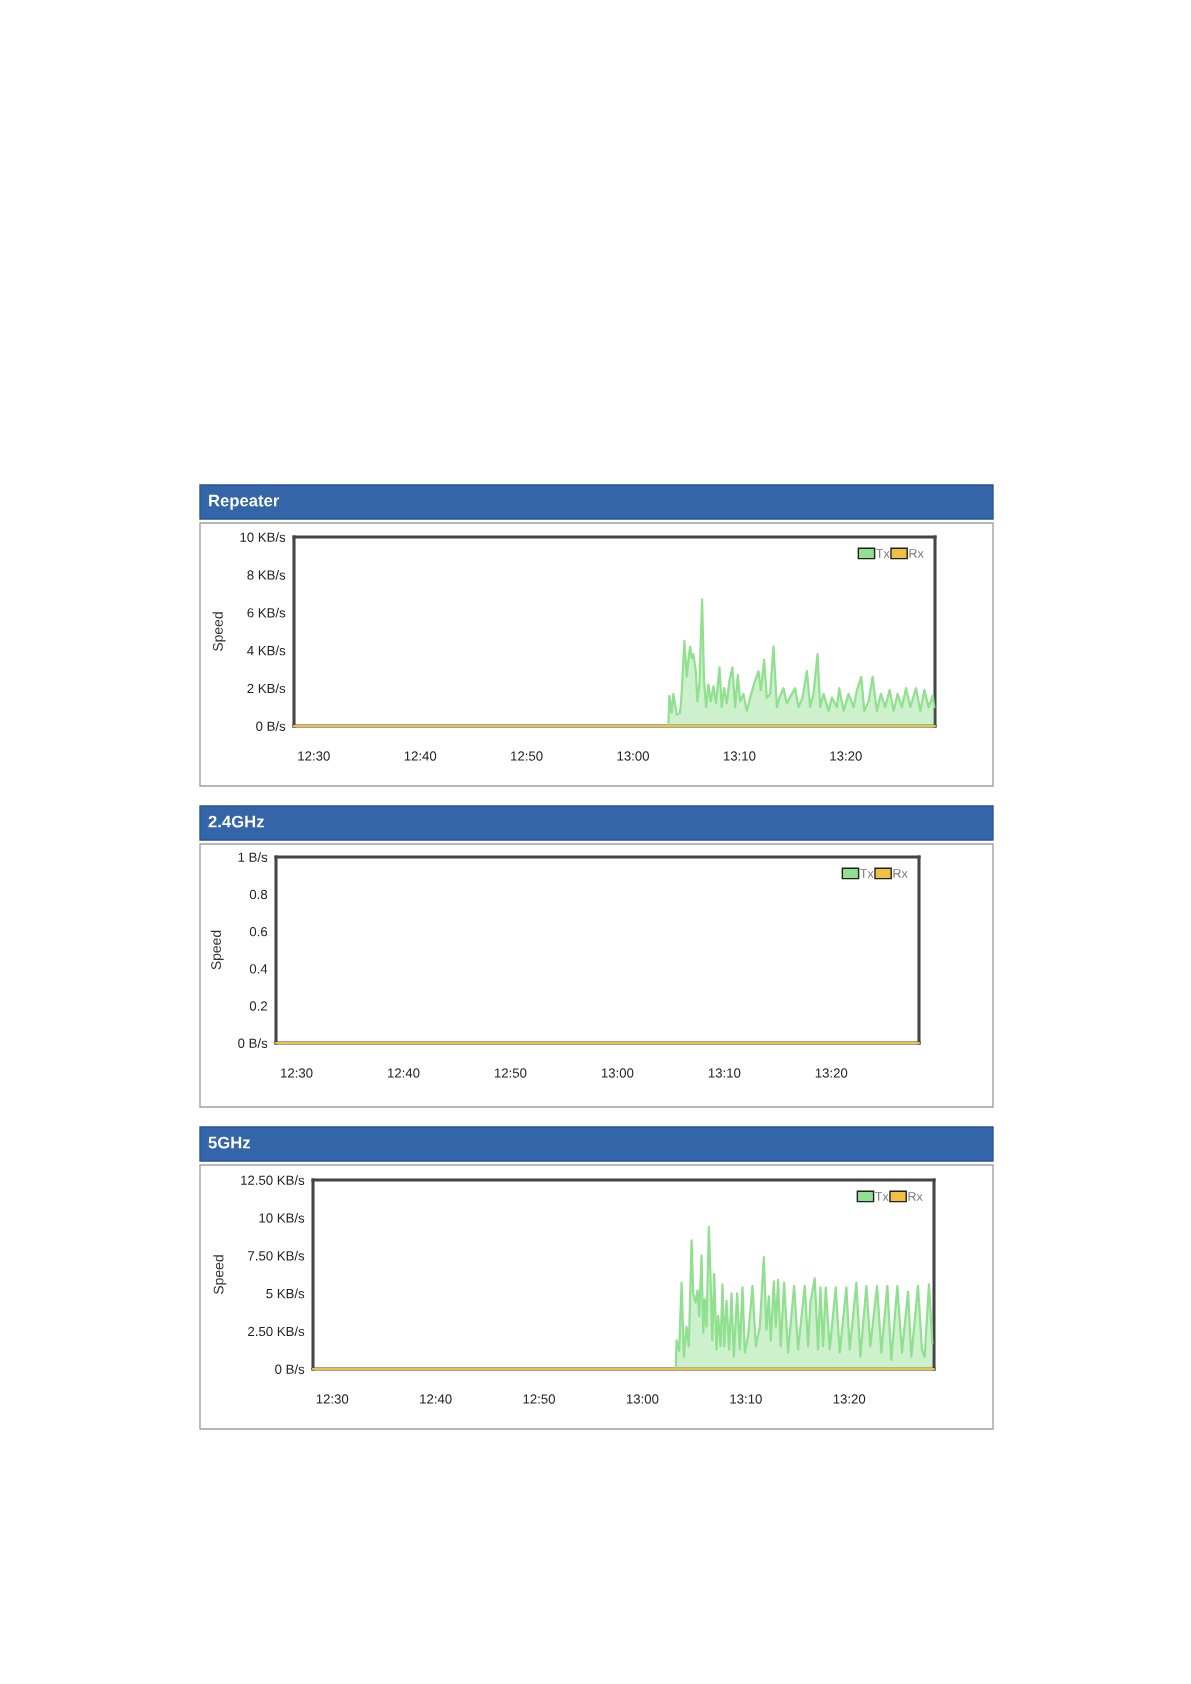 Image resolution: width=1191 pixels, height=1684 pixels. Describe the element at coordinates (266, 612) in the screenshot. I see `y-tick-label: 6 KB/s` at that location.